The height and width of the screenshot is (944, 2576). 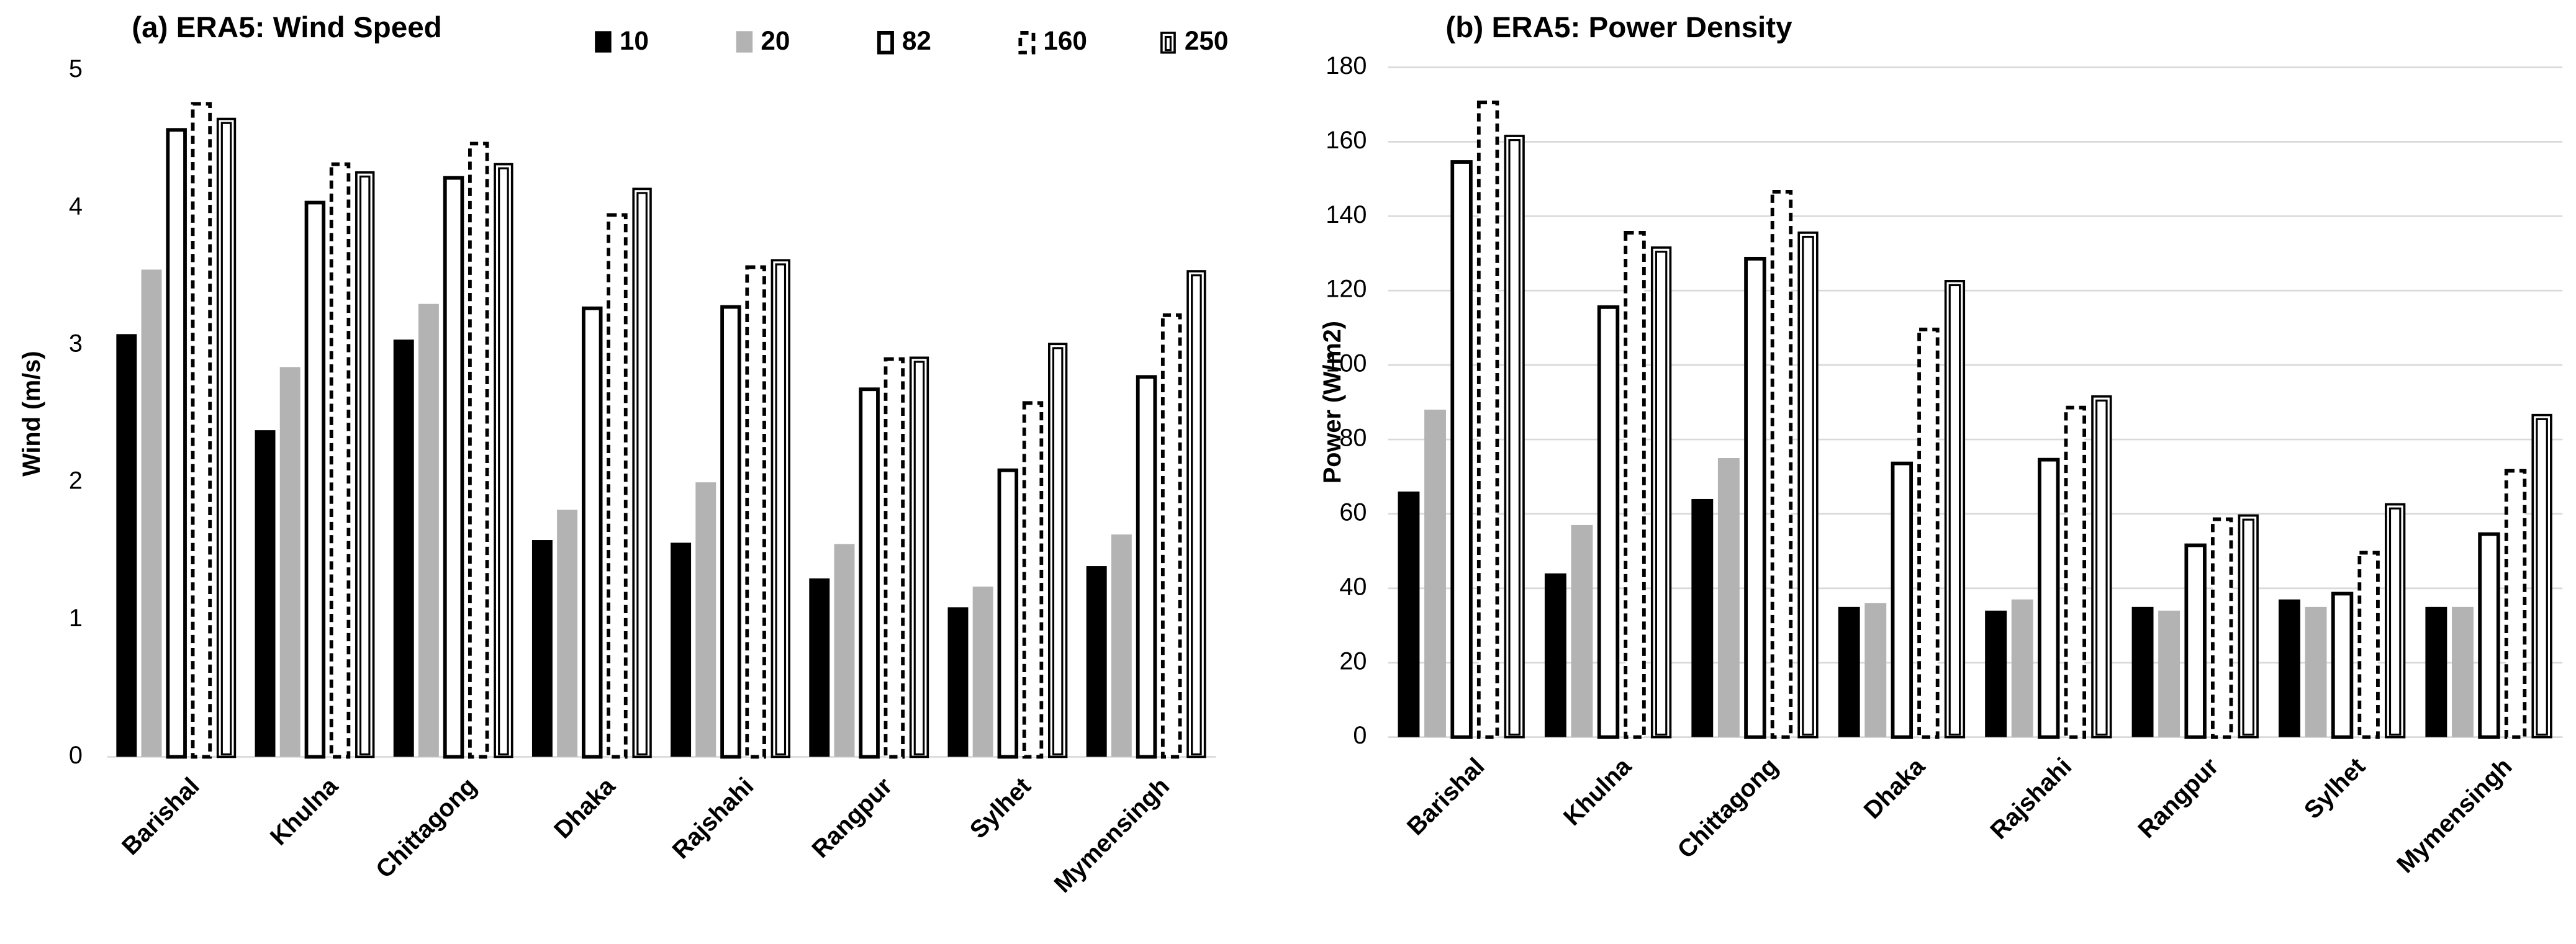 I want to click on y-tick-label: 0, so click(x=76, y=756).